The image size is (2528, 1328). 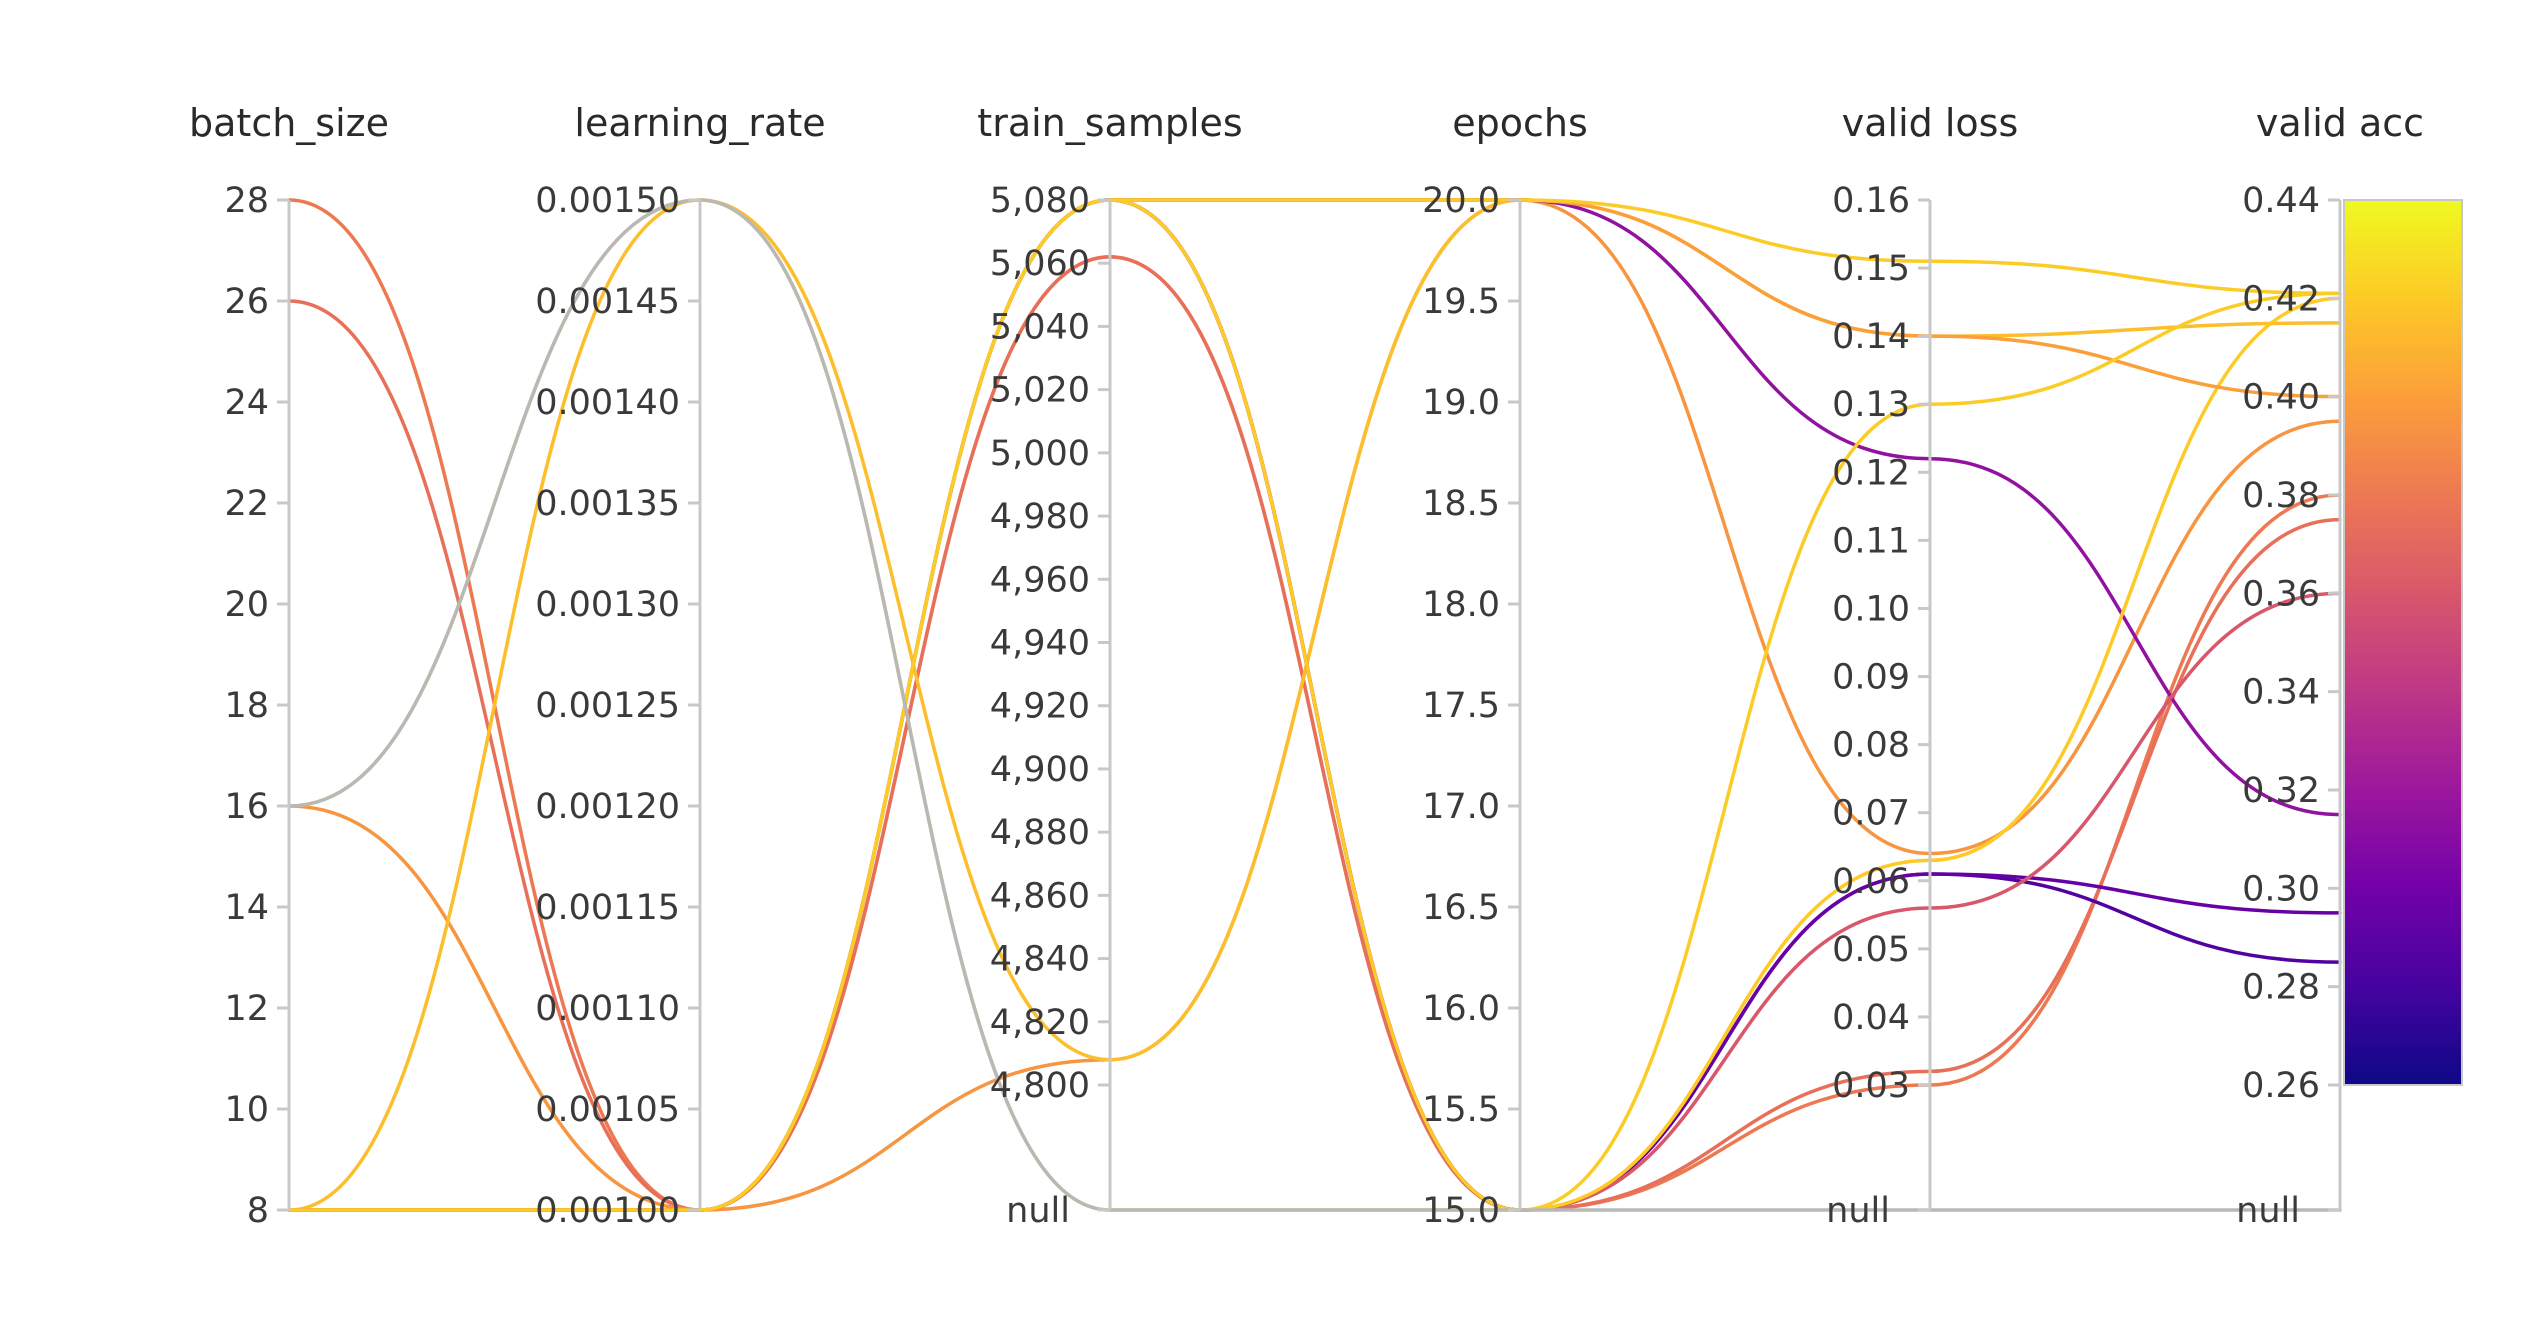 I want to click on tick-label: 4,800, so click(x=1040, y=1086).